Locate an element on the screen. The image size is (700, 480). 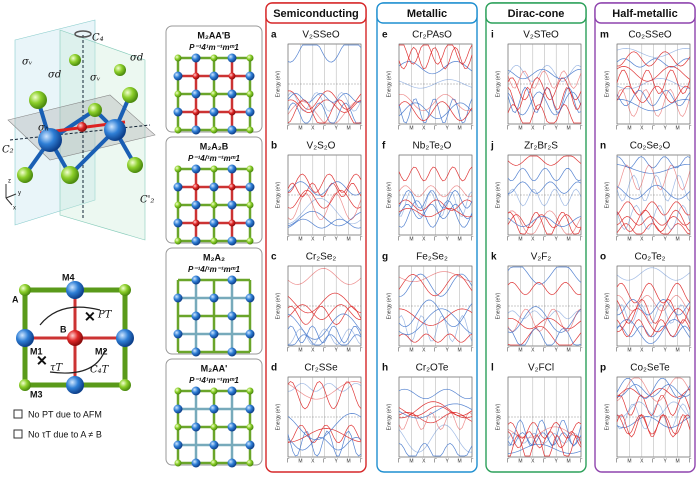
lattice is located at coordinates (214, 94).